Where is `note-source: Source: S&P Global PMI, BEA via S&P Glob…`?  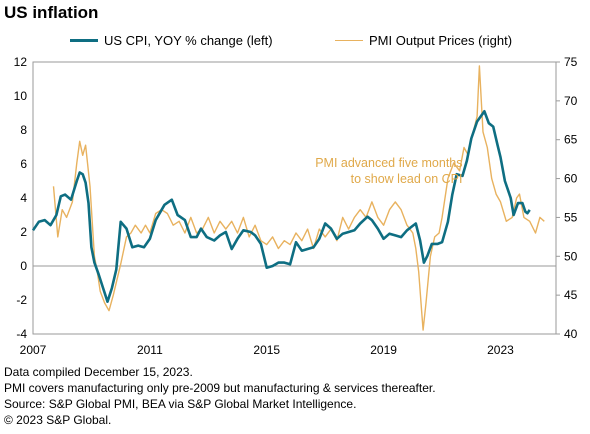 note-source: Source: S&P Global PMI, BEA via S&P Glob… is located at coordinates (180, 404).